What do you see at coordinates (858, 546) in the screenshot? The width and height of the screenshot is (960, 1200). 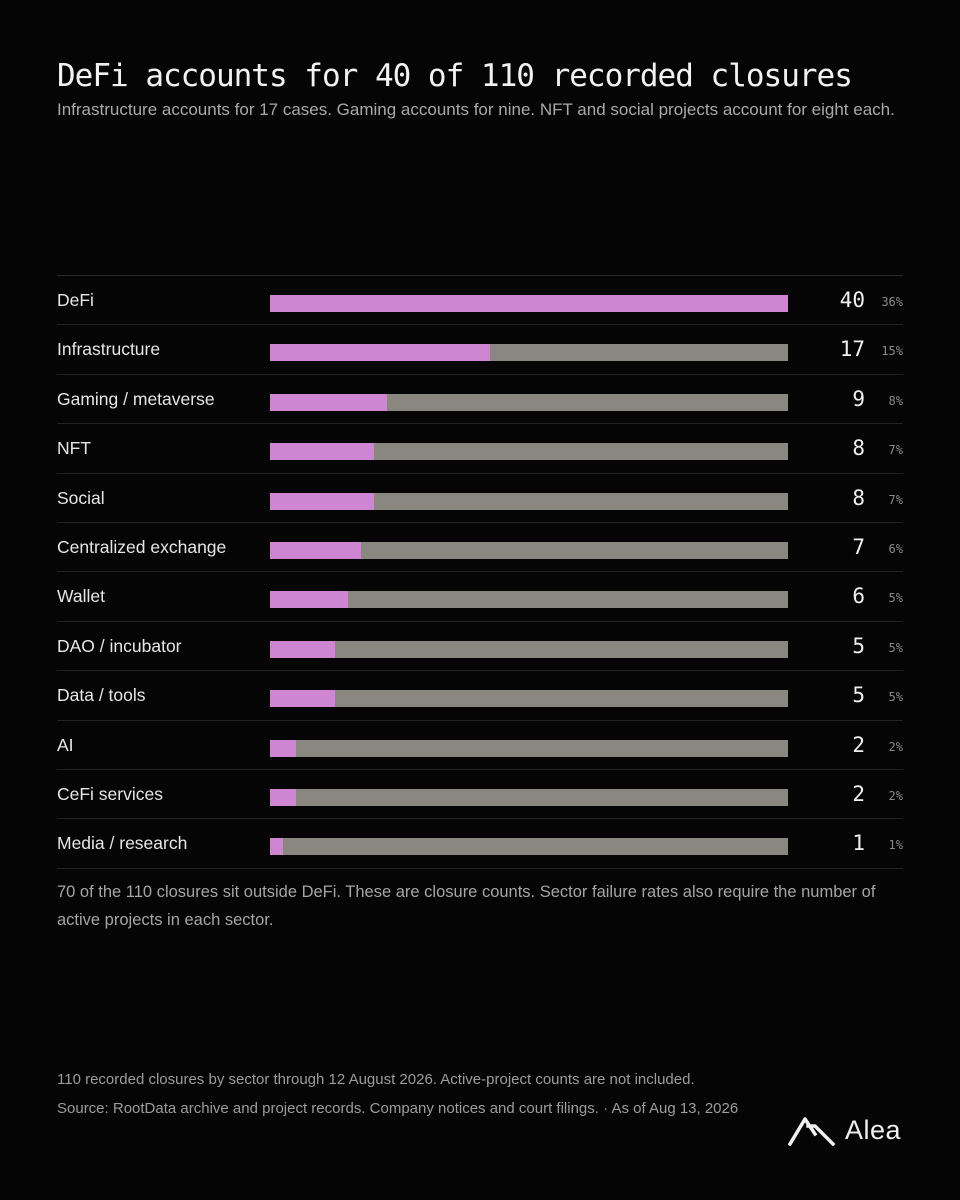 I see `count-value: 7` at bounding box center [858, 546].